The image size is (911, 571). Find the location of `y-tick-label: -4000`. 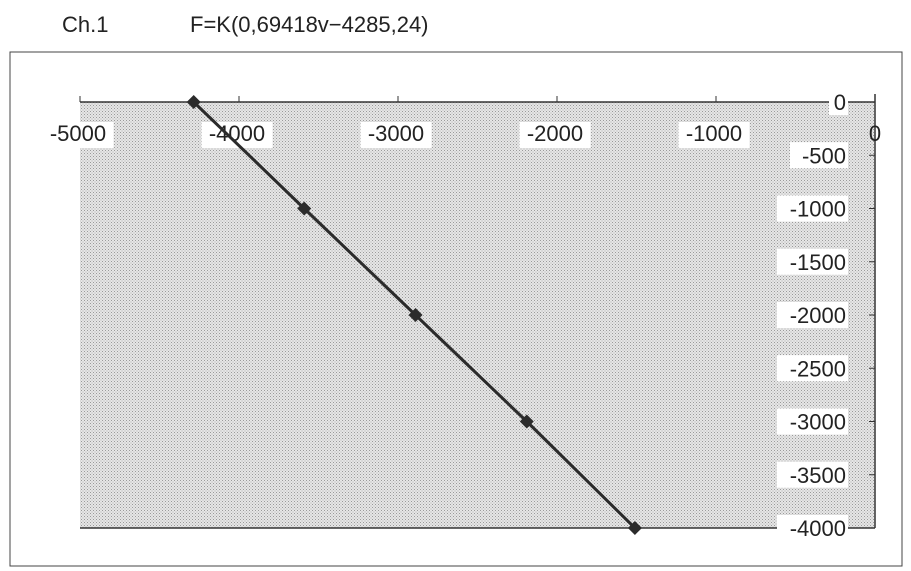

y-tick-label: -4000 is located at coordinates (818, 528).